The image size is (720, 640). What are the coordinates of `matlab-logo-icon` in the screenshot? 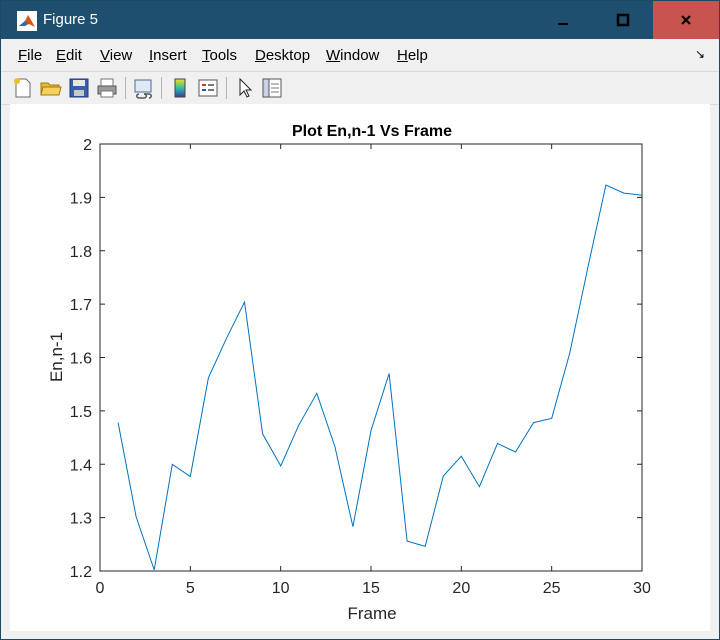 It's located at (27, 21).